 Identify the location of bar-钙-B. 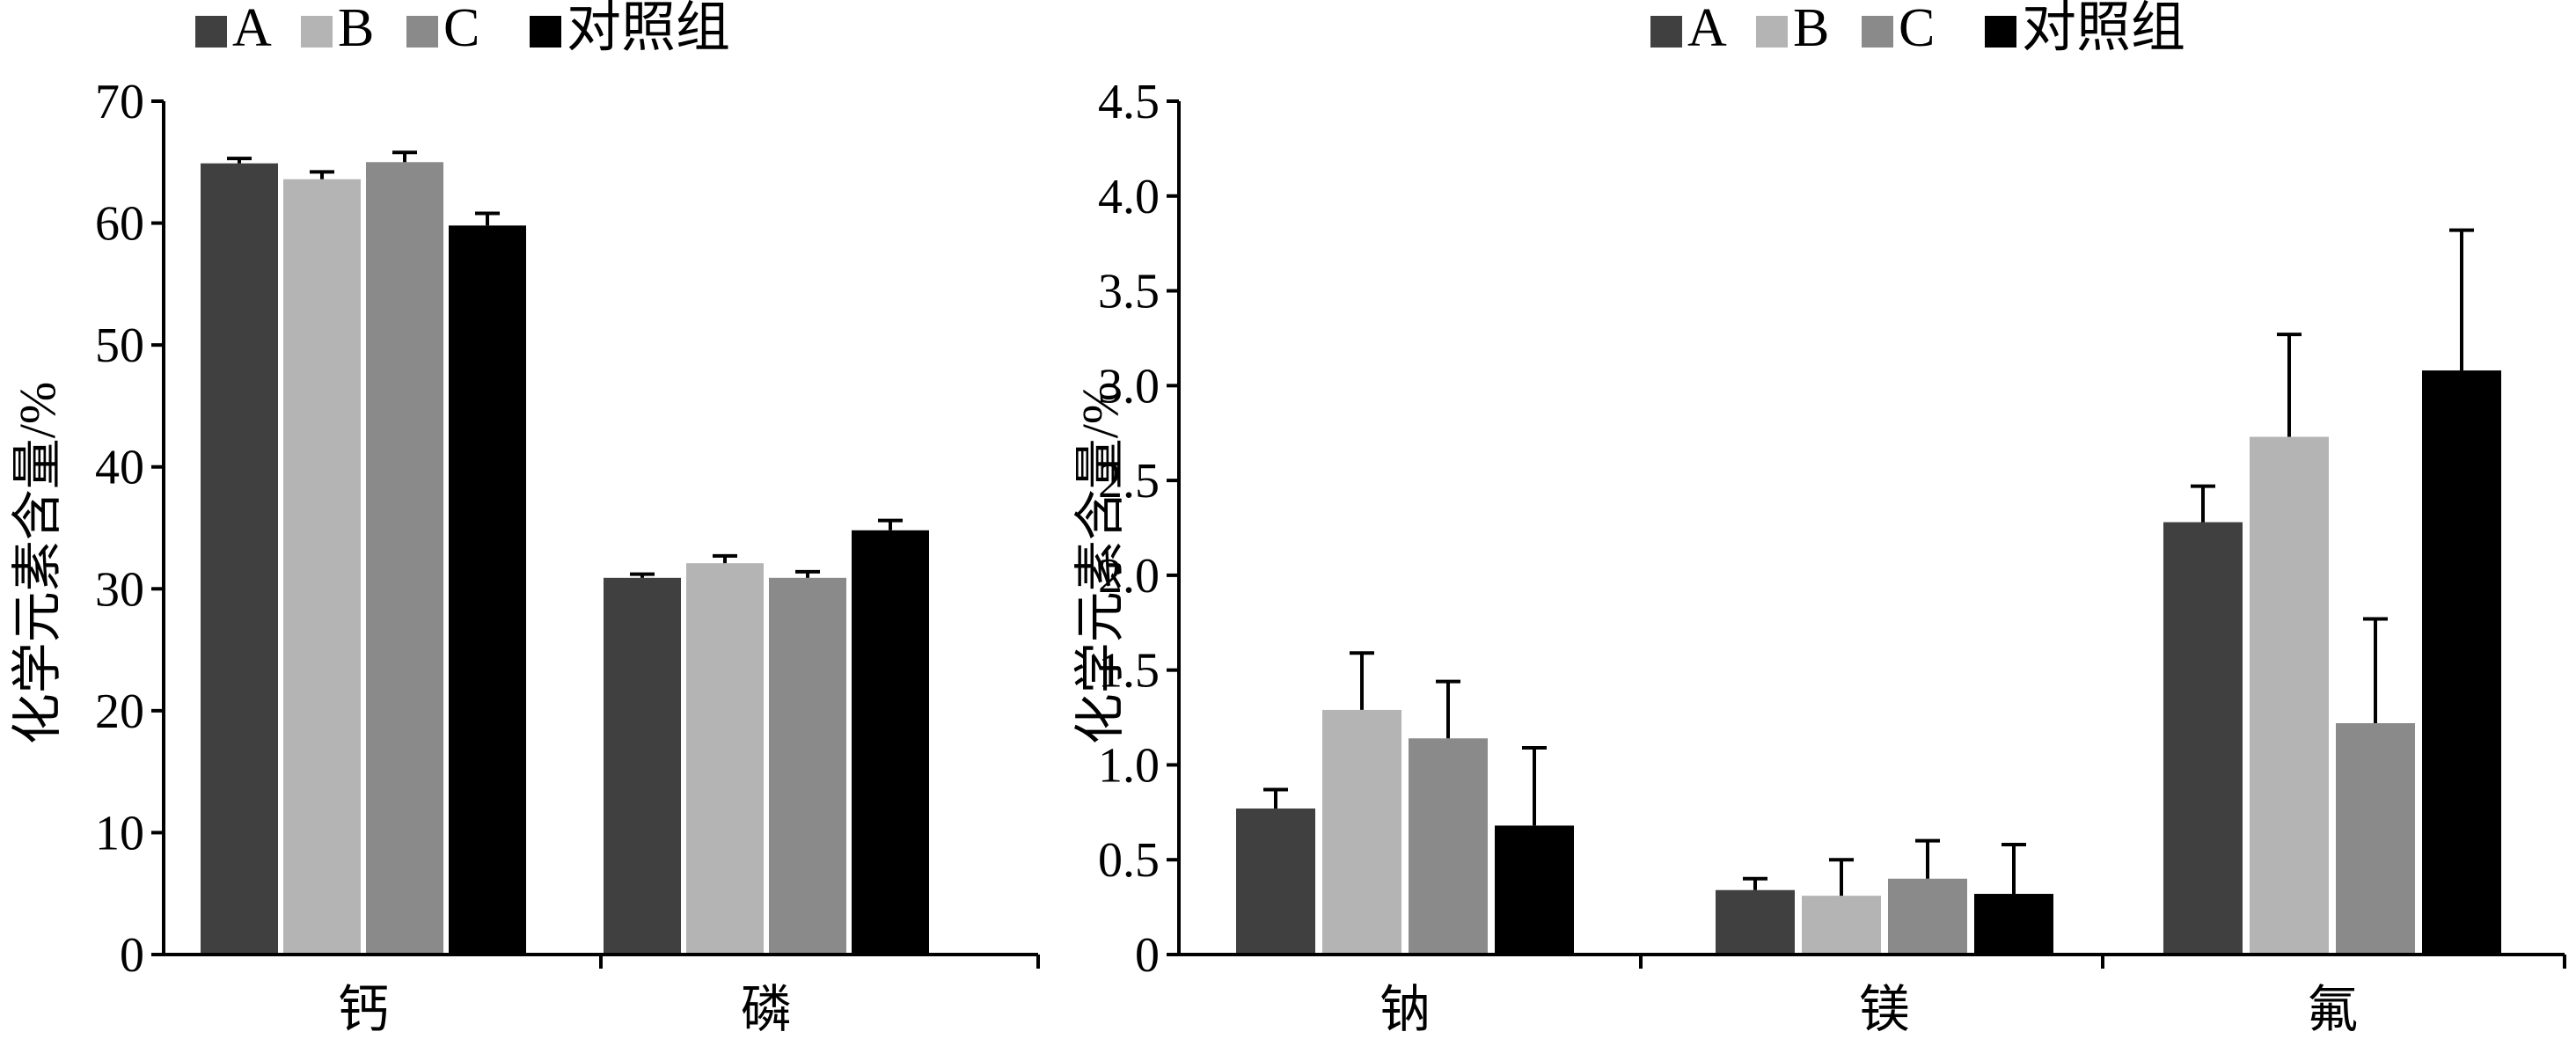
(322, 567).